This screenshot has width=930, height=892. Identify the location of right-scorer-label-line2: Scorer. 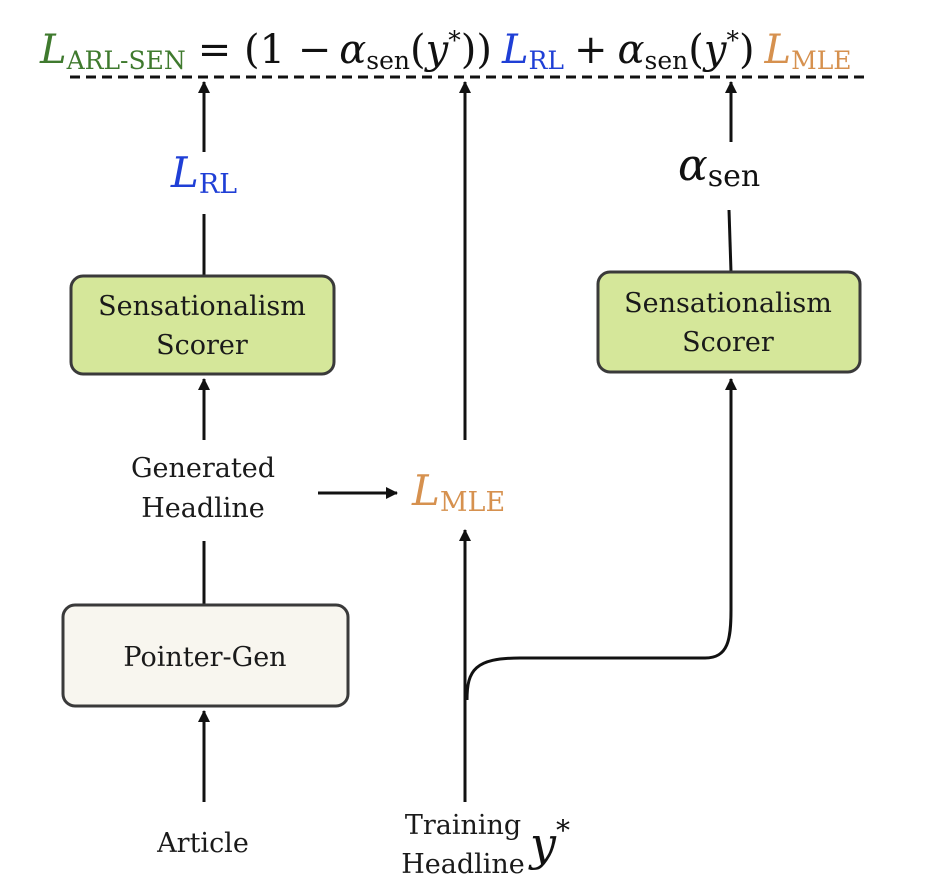
(728, 342).